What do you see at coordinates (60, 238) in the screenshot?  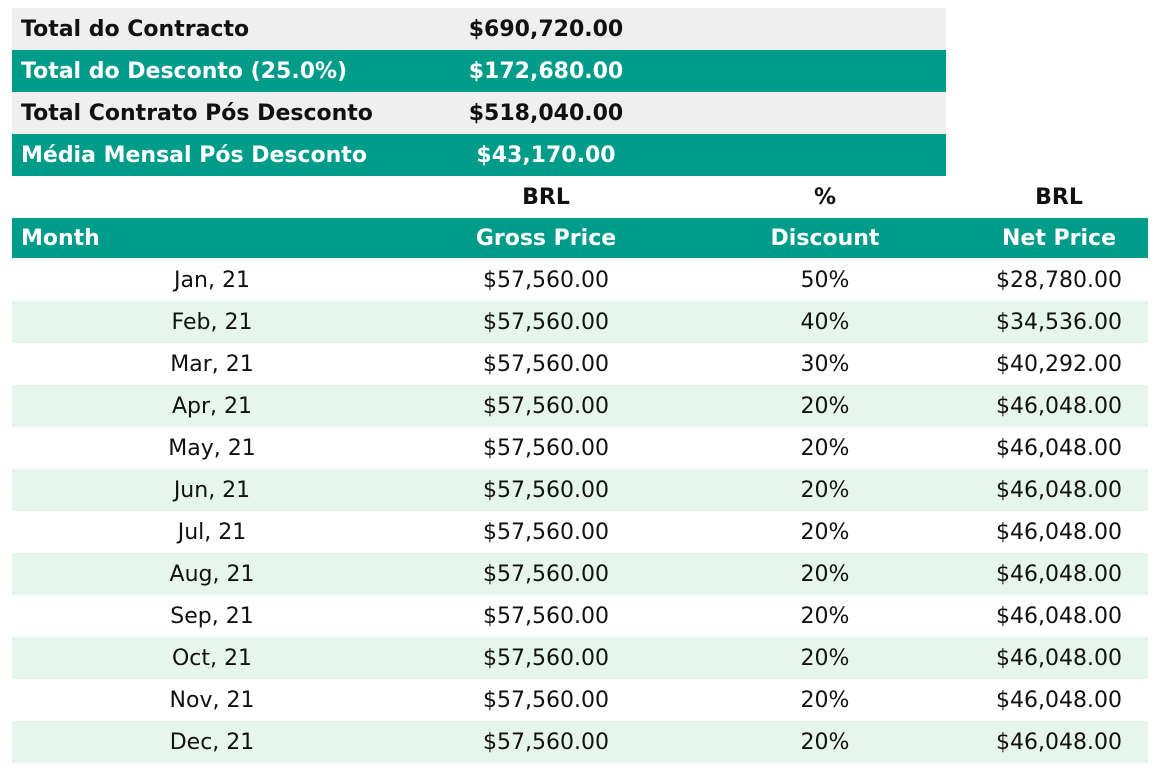 I see `header-month: Month` at bounding box center [60, 238].